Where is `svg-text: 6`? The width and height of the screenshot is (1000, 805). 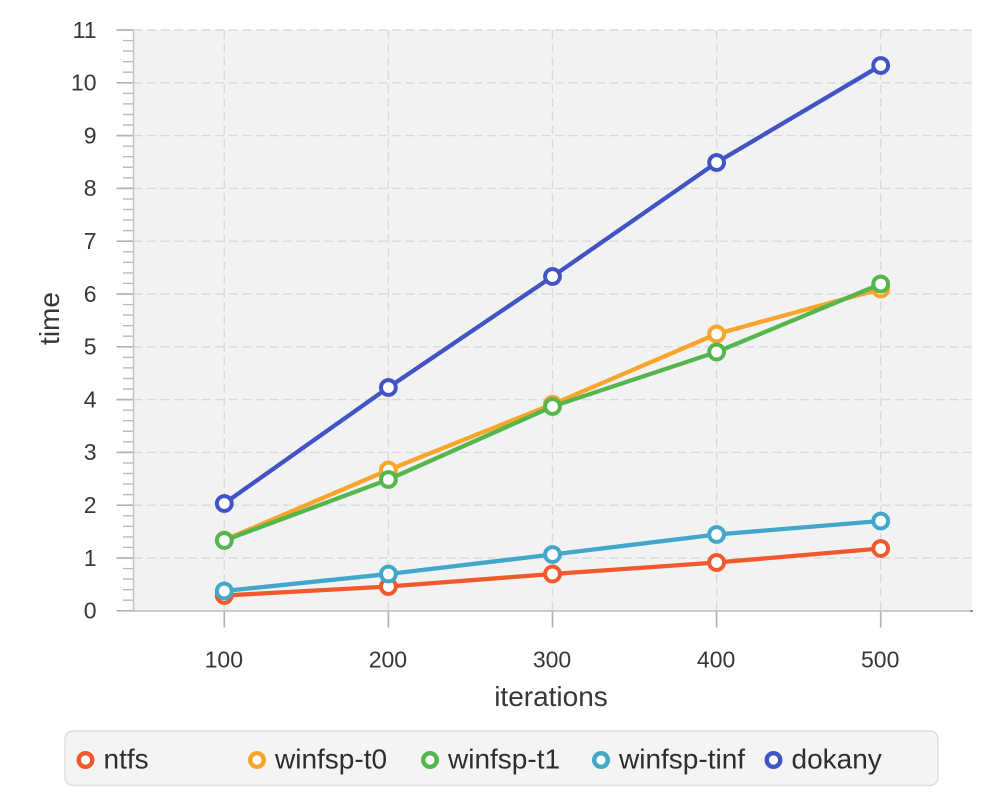
svg-text: 6 is located at coordinates (90, 294).